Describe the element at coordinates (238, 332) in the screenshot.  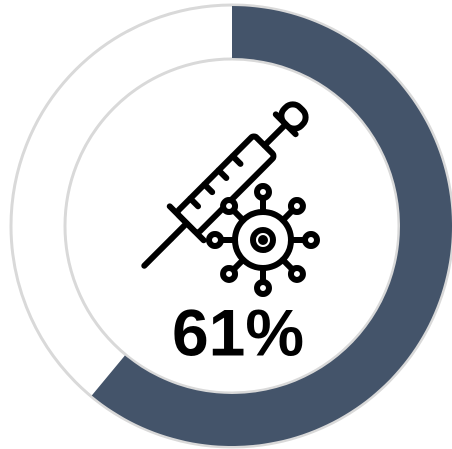
I see `value-label: 61%` at that location.